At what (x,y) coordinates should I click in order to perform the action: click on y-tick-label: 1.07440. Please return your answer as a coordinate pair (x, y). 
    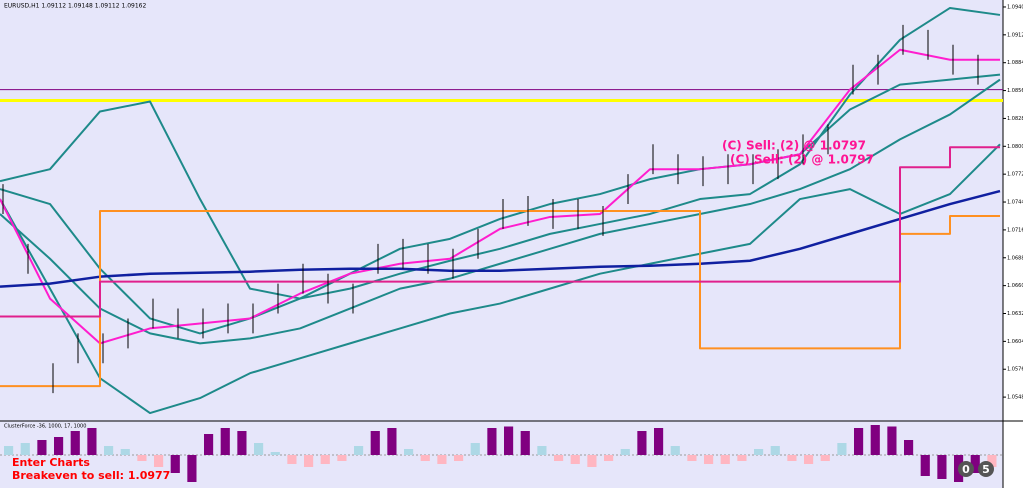
    Looking at the image, I should click on (1015, 203).